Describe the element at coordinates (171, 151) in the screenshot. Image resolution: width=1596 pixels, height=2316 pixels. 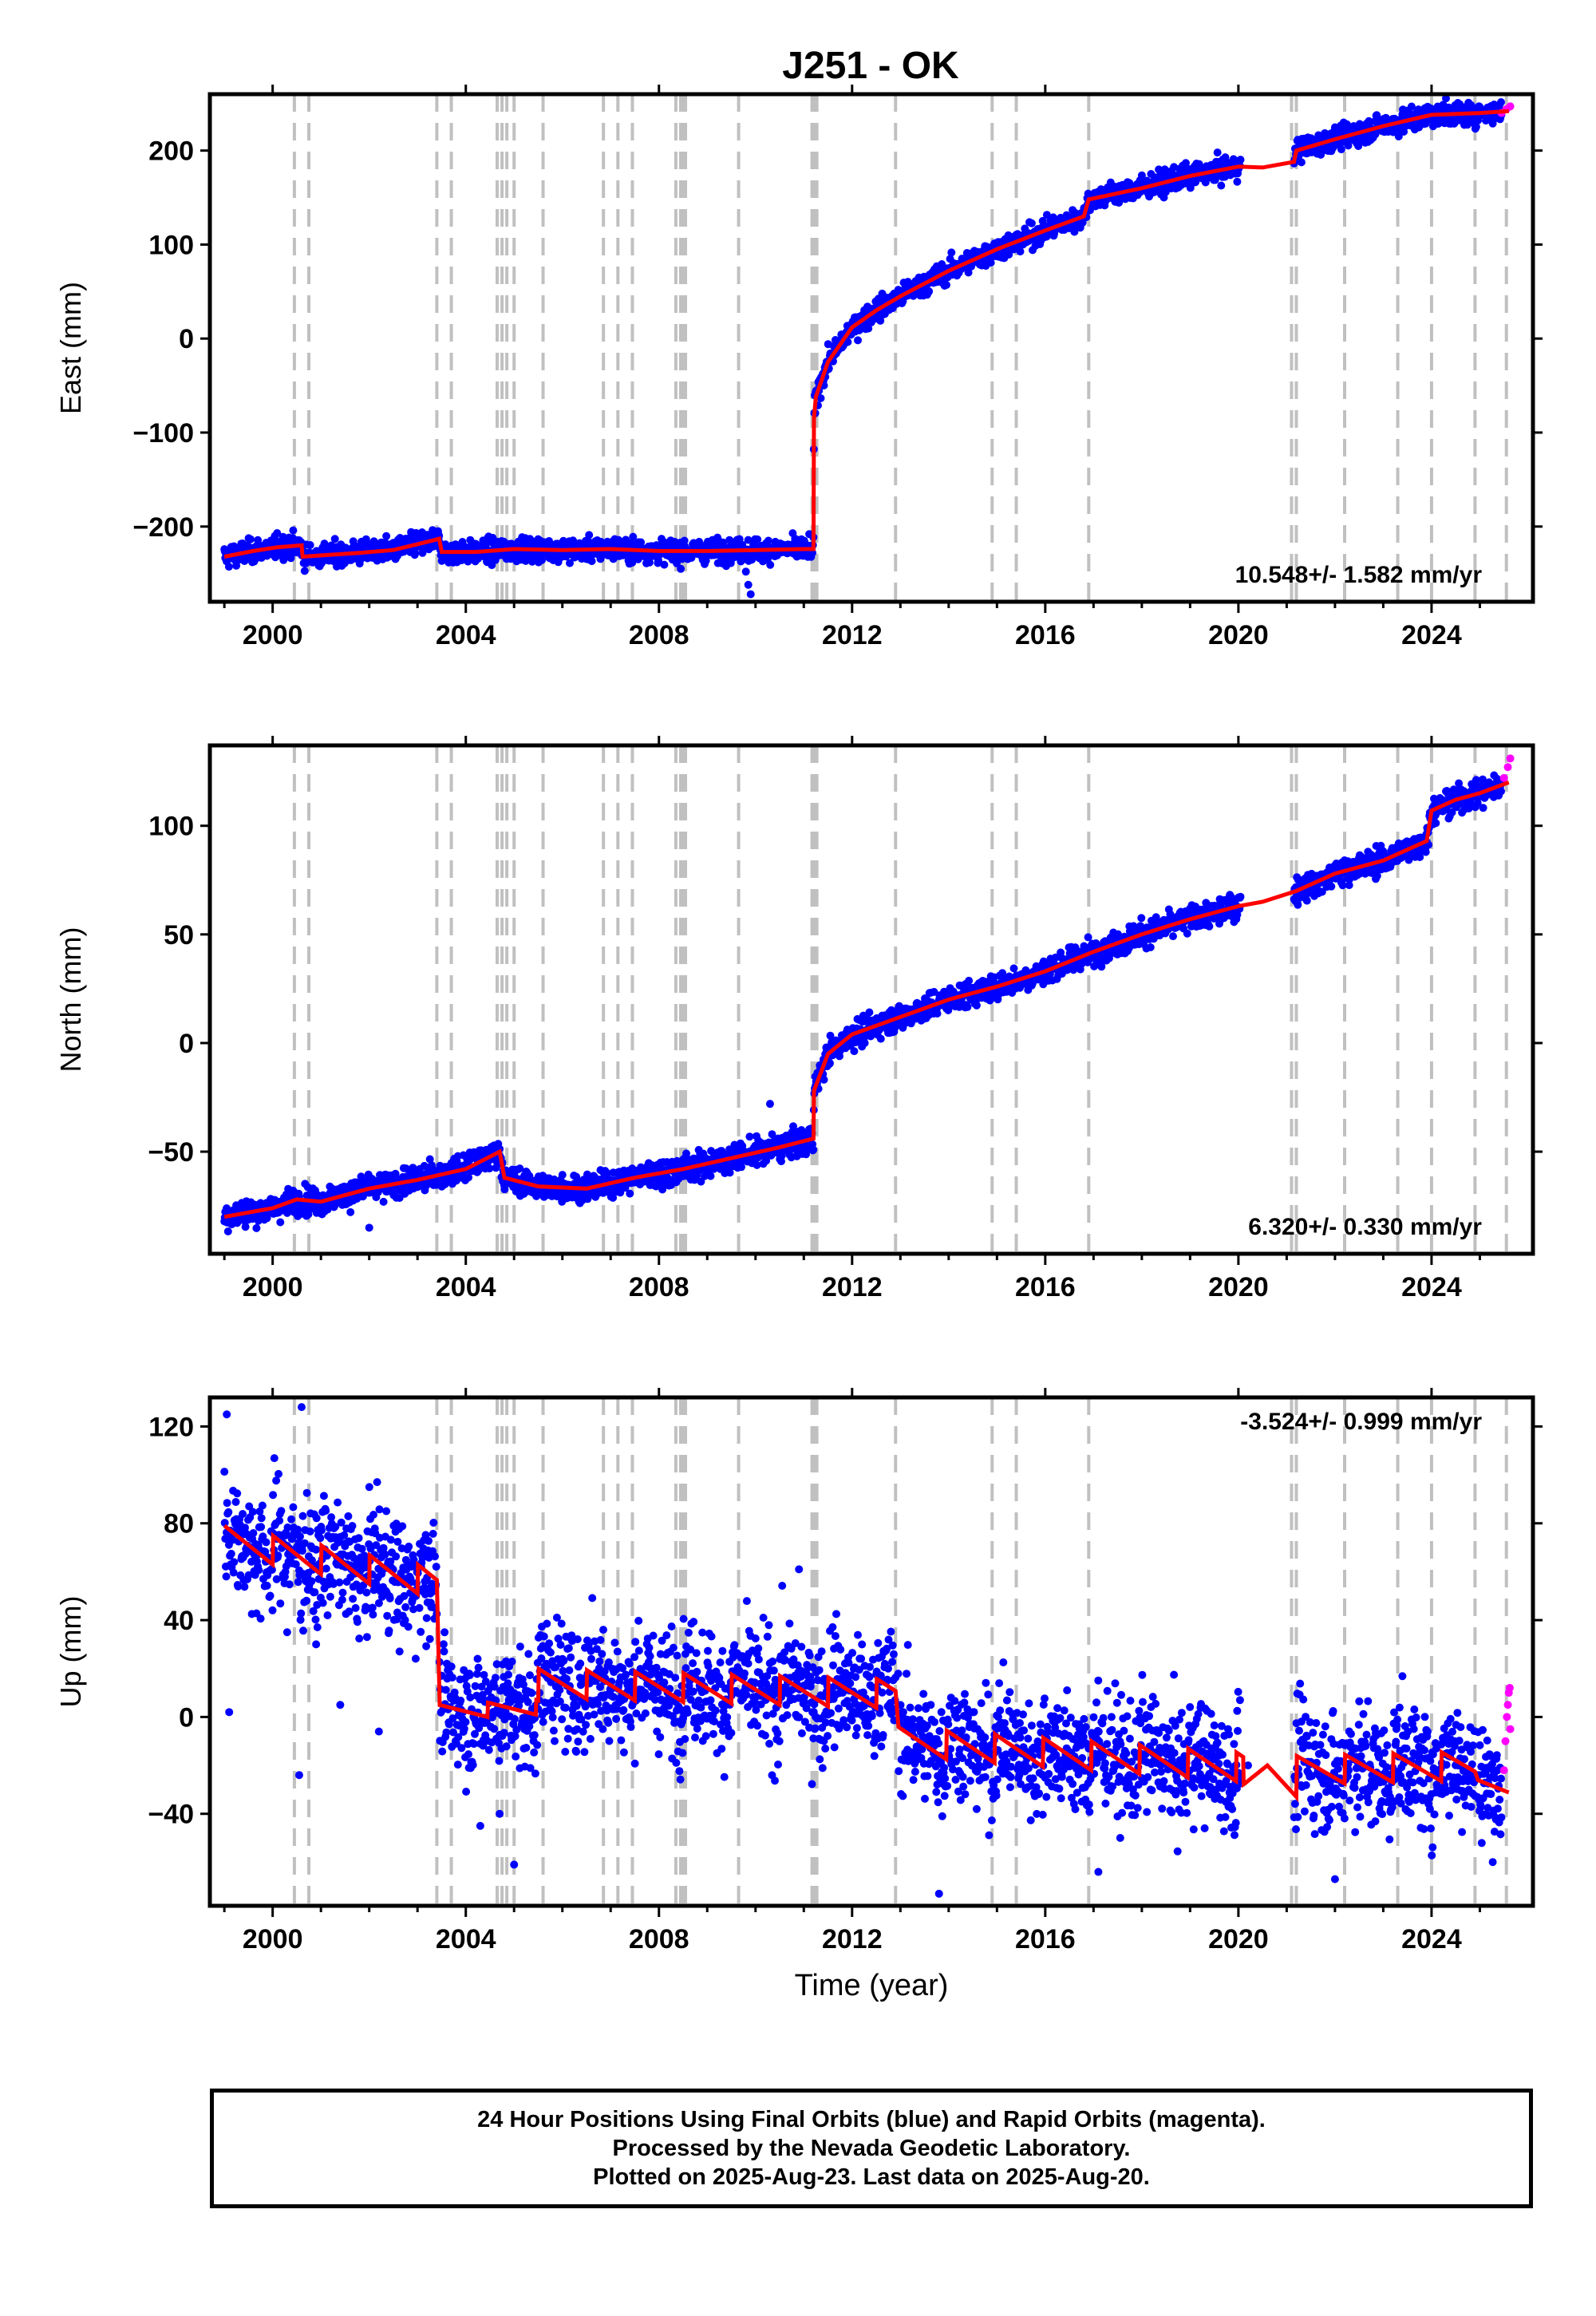
I see `y-tick-label: 200` at that location.